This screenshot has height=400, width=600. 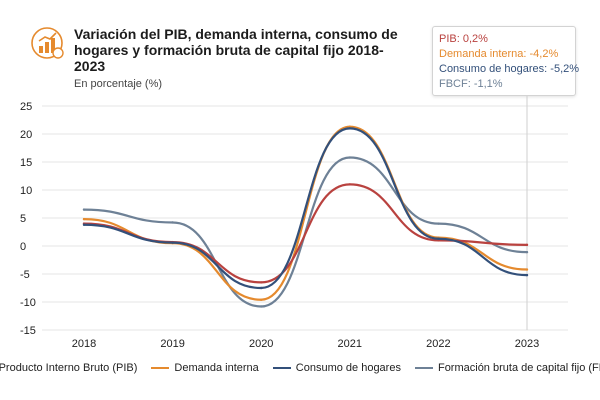 What do you see at coordinates (423, 368) in the screenshot?
I see `legend-swatch-fbcf` at bounding box center [423, 368].